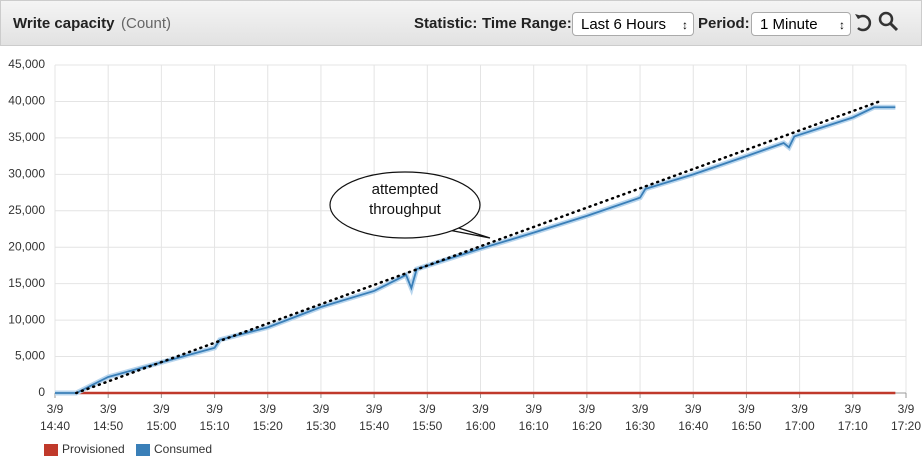 The width and height of the screenshot is (924, 468). What do you see at coordinates (801, 24) in the screenshot?
I see `period-select: 1 Minute` at bounding box center [801, 24].